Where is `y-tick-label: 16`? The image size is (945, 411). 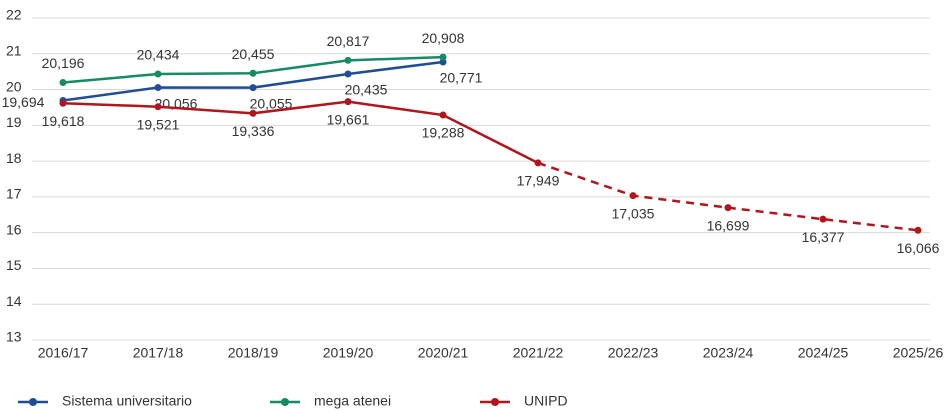 y-tick-label: 16 is located at coordinates (14, 229).